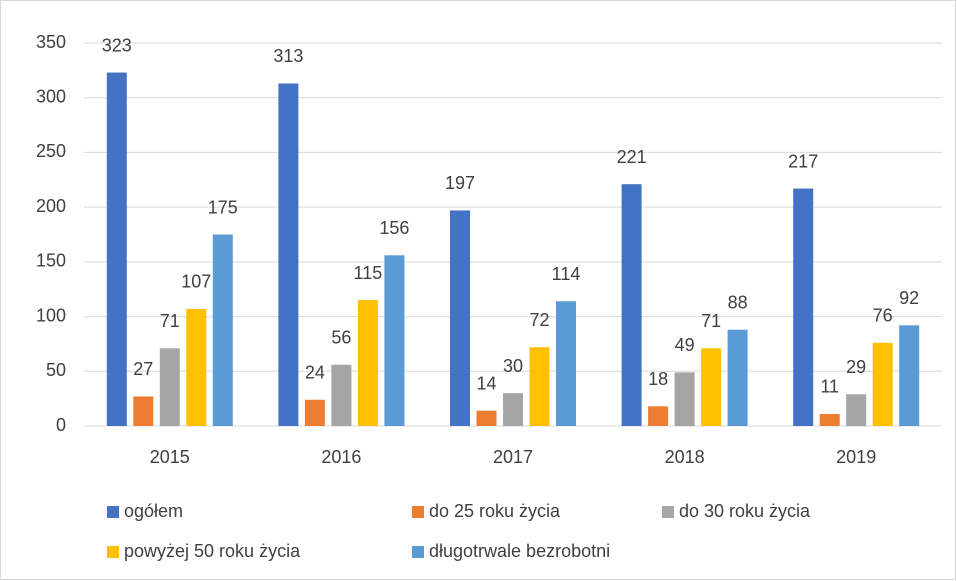 Image resolution: width=957 pixels, height=581 pixels. I want to click on data-label: 11, so click(829, 387).